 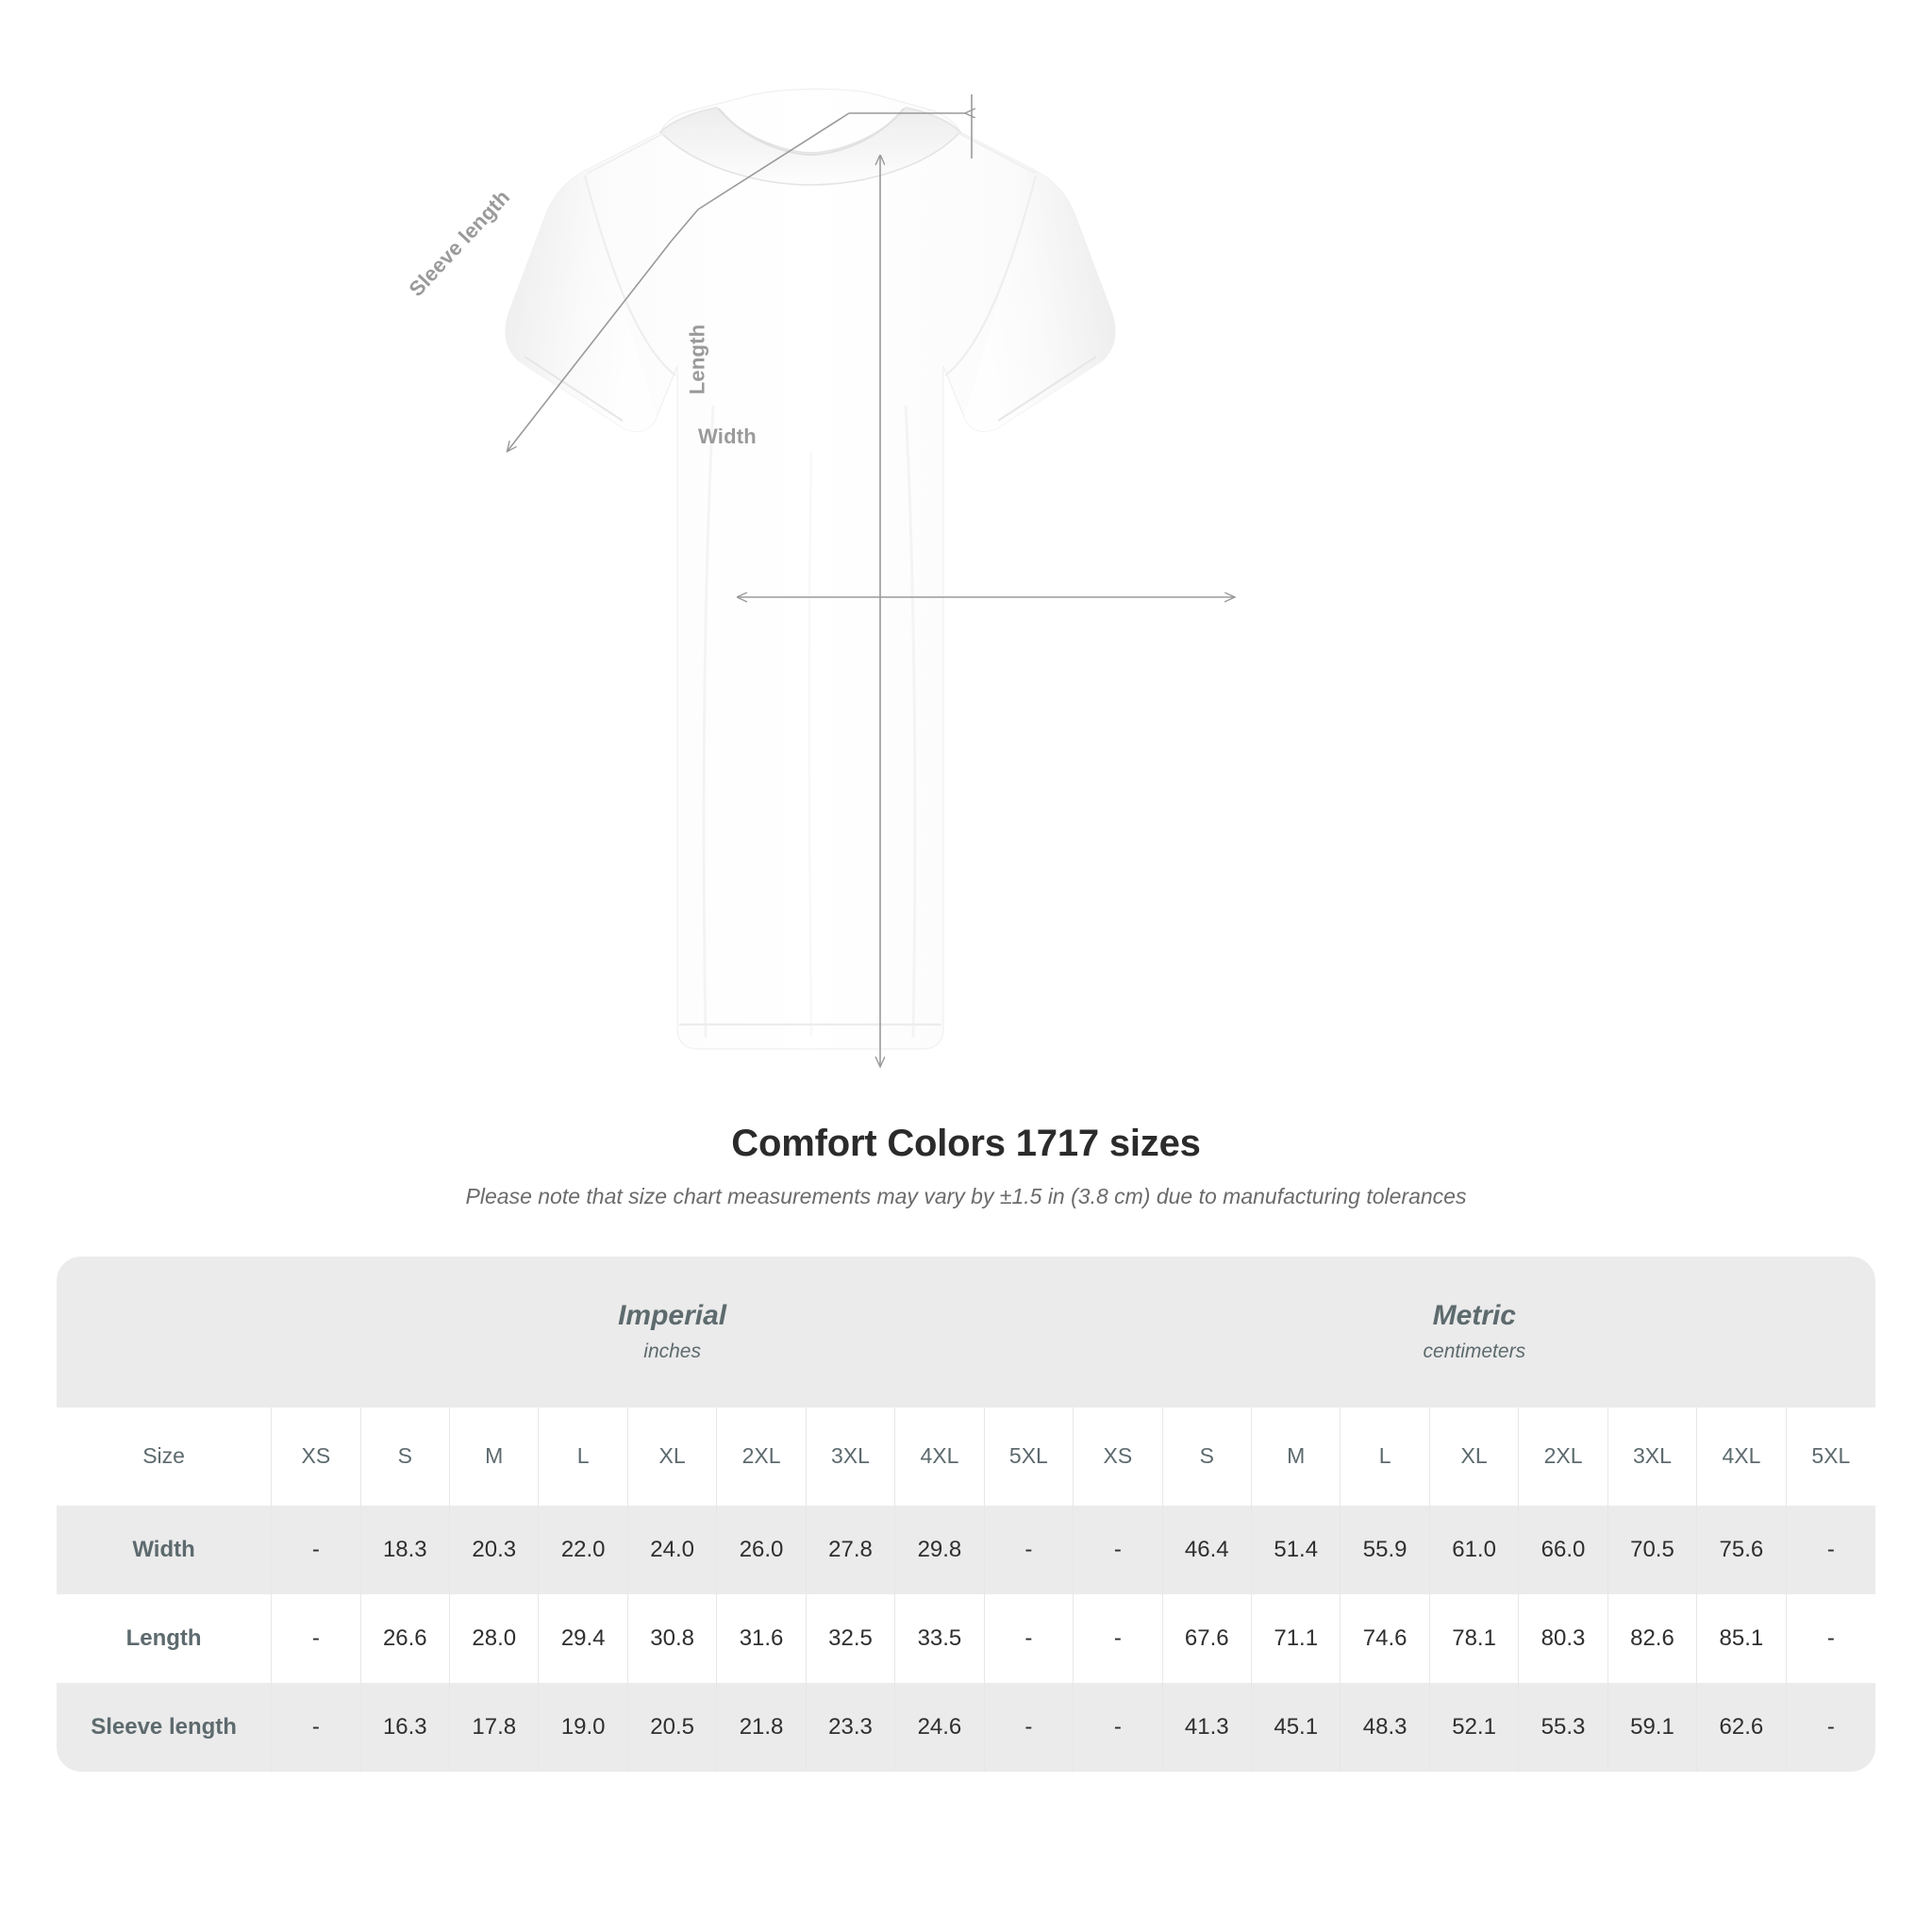 What do you see at coordinates (405, 1727) in the screenshot?
I see `cell-sleeve-imperial-s: 16.3` at bounding box center [405, 1727].